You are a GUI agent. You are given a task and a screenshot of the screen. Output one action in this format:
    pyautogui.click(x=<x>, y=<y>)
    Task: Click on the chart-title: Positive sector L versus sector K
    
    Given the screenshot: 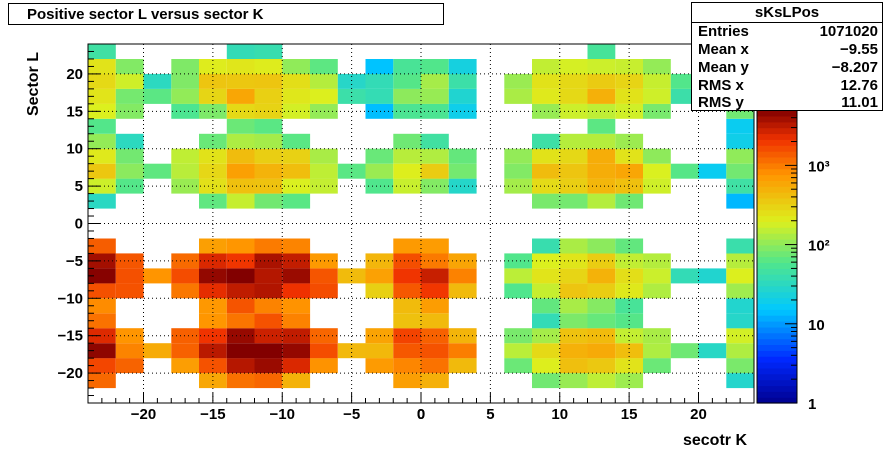 What is the action you would take?
    pyautogui.click(x=145, y=14)
    